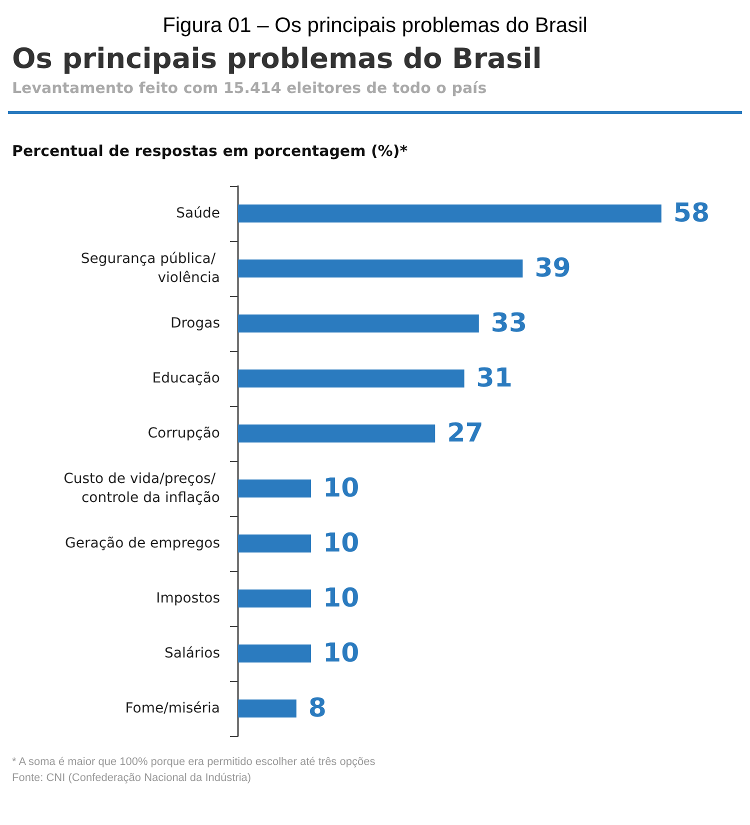 The image size is (750, 825). I want to click on y-tick-label: Corrupção, so click(184, 434).